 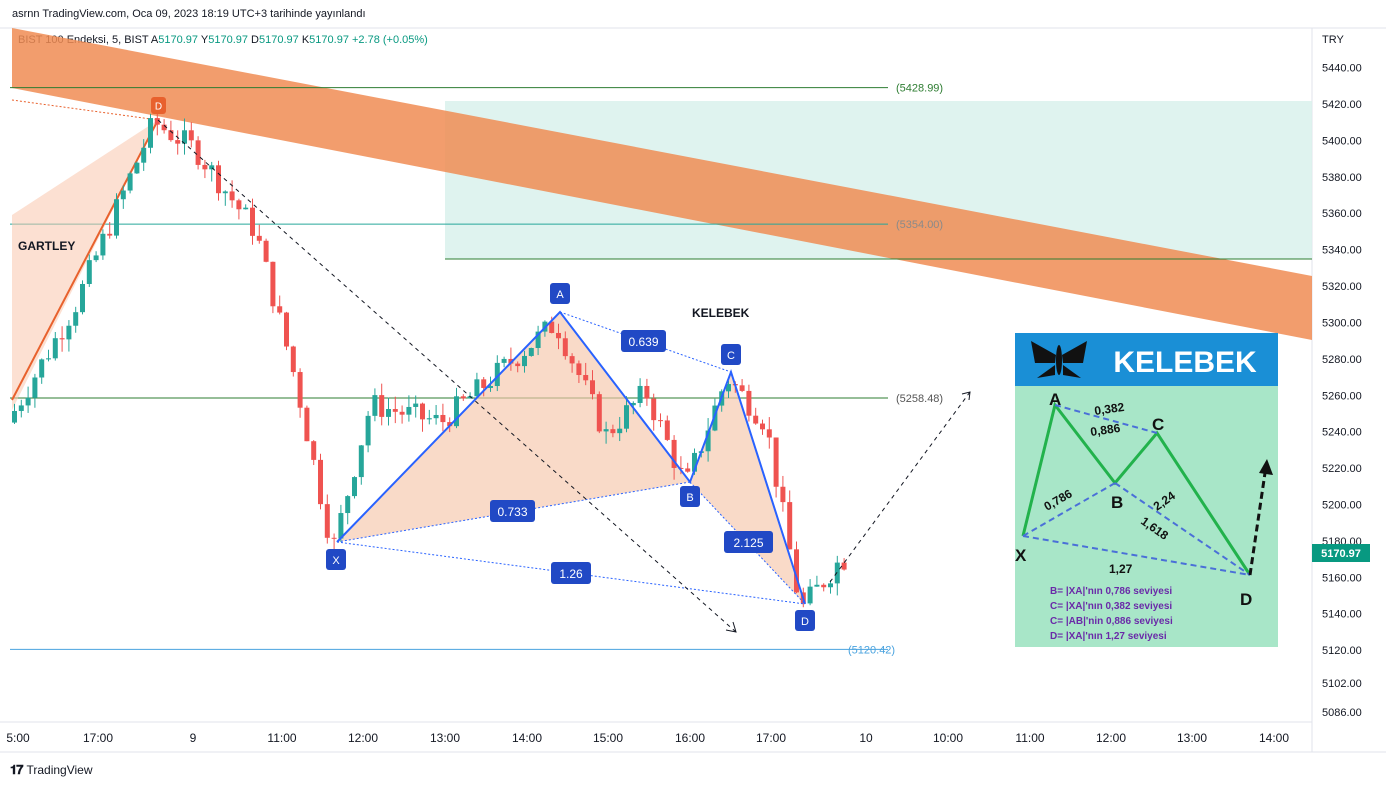 What do you see at coordinates (748, 542) in the screenshot?
I see `ratio-bd: 2.125` at bounding box center [748, 542].